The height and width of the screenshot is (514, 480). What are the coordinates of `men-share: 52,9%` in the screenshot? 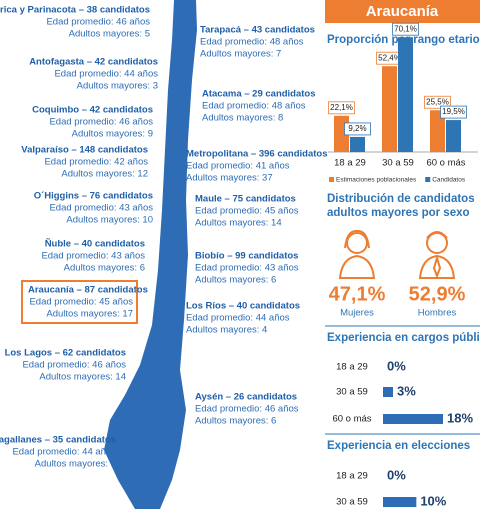 It's located at (437, 294).